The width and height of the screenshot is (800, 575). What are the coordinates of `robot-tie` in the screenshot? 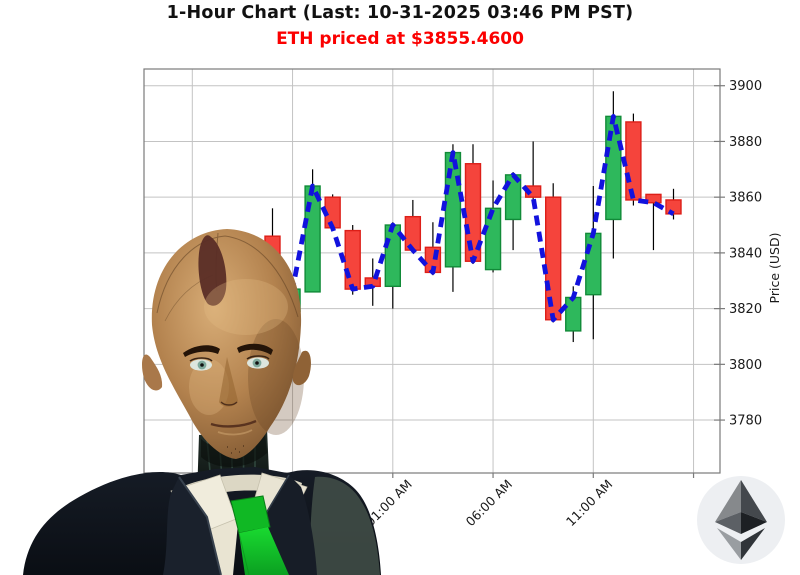 It's located at (259, 535).